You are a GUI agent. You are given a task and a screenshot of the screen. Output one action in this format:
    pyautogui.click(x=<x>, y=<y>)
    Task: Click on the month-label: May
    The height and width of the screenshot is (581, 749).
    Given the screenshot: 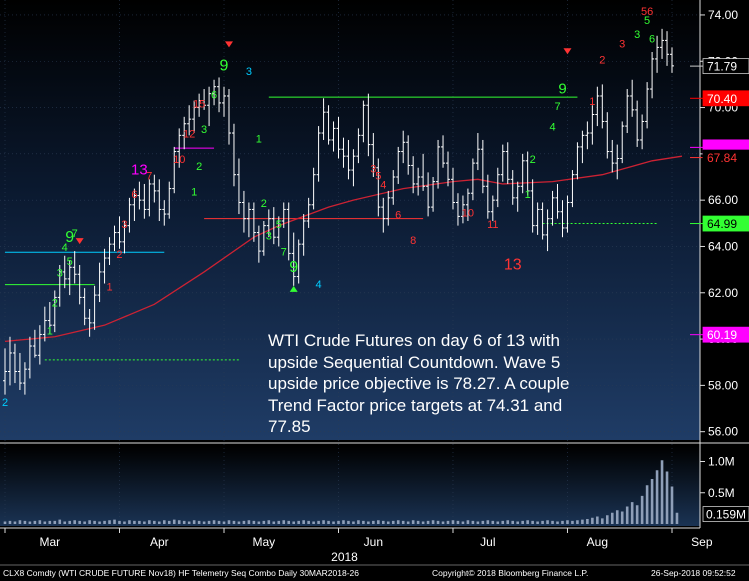 What is the action you would take?
    pyautogui.click(x=263, y=542)
    